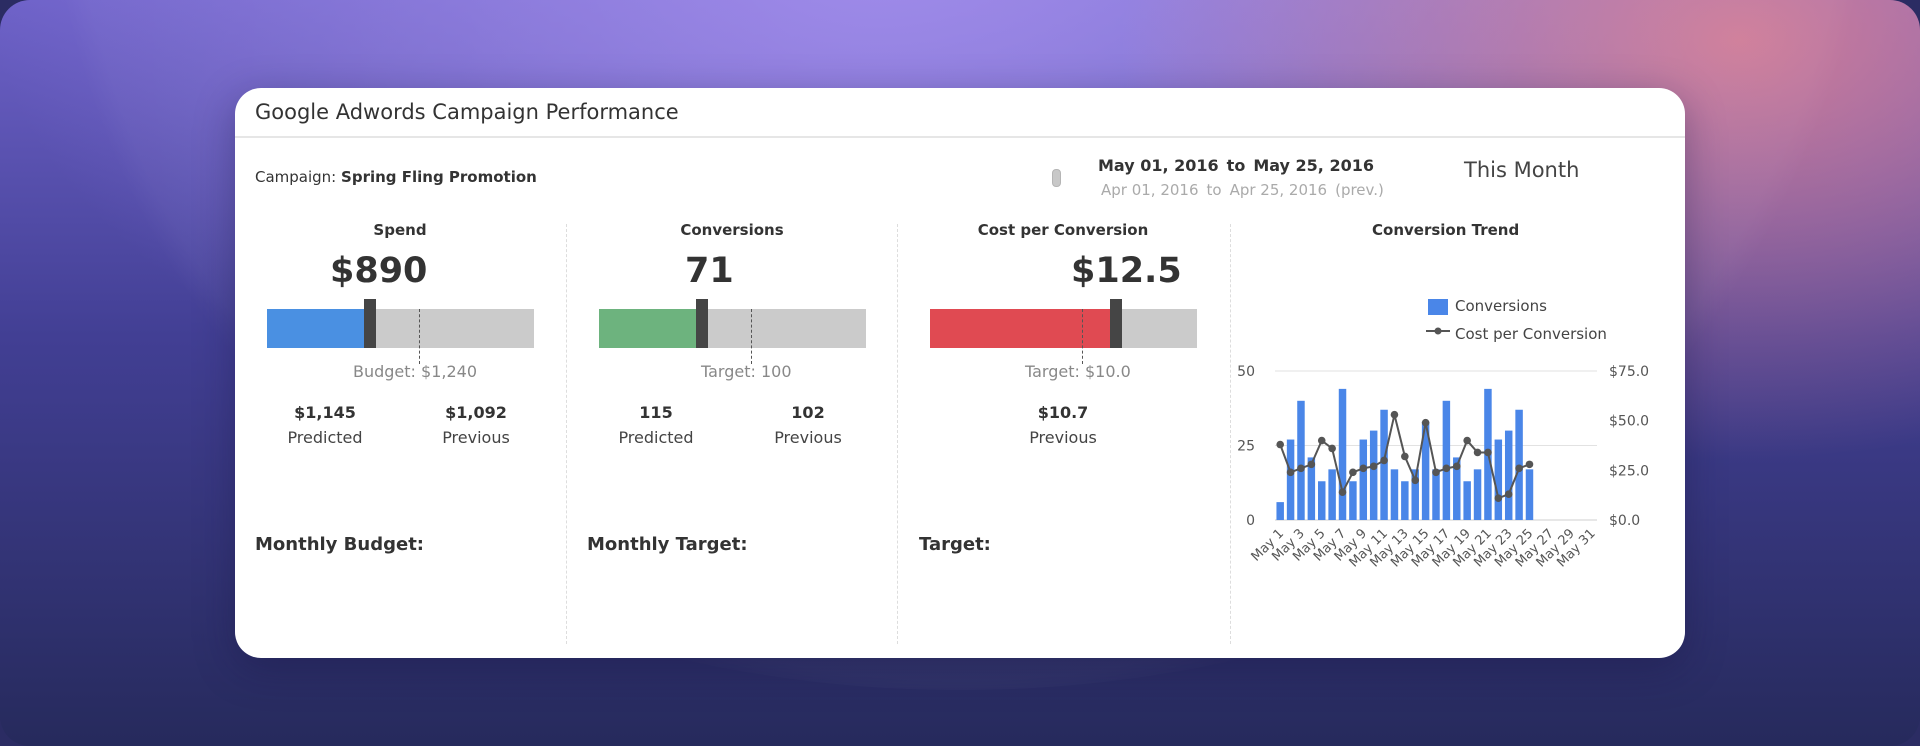 This screenshot has width=1920, height=746. Describe the element at coordinates (1522, 170) in the screenshot. I see `period-selector: This Month` at that location.